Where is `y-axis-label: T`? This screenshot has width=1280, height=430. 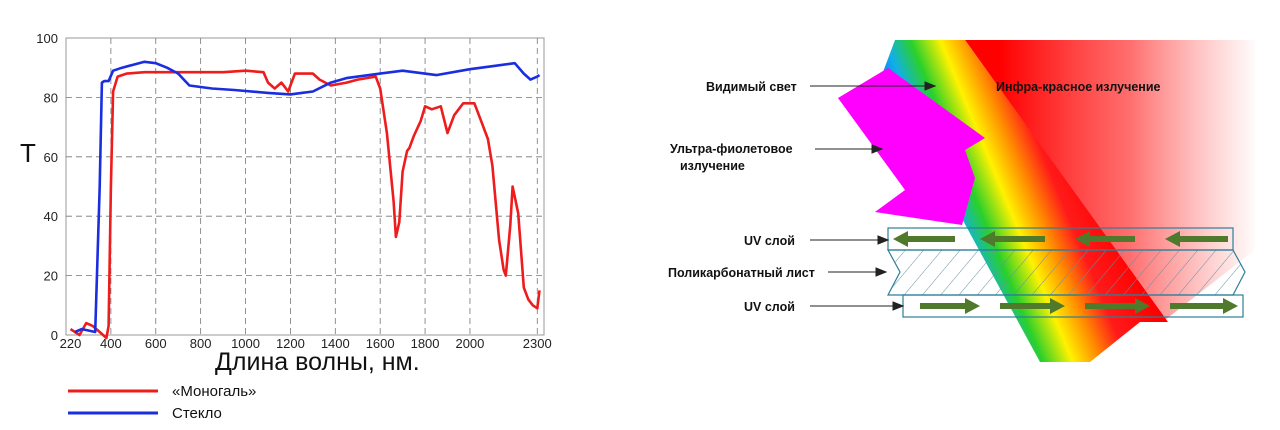
y-axis-label: T is located at coordinates (28, 153).